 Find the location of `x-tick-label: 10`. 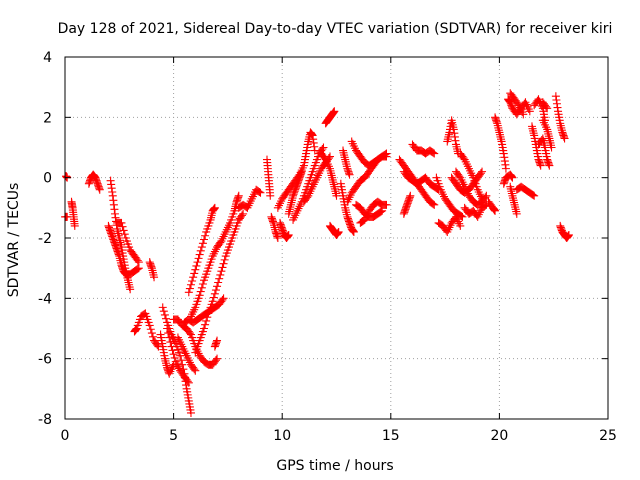

x-tick-label: 10 is located at coordinates (282, 436).